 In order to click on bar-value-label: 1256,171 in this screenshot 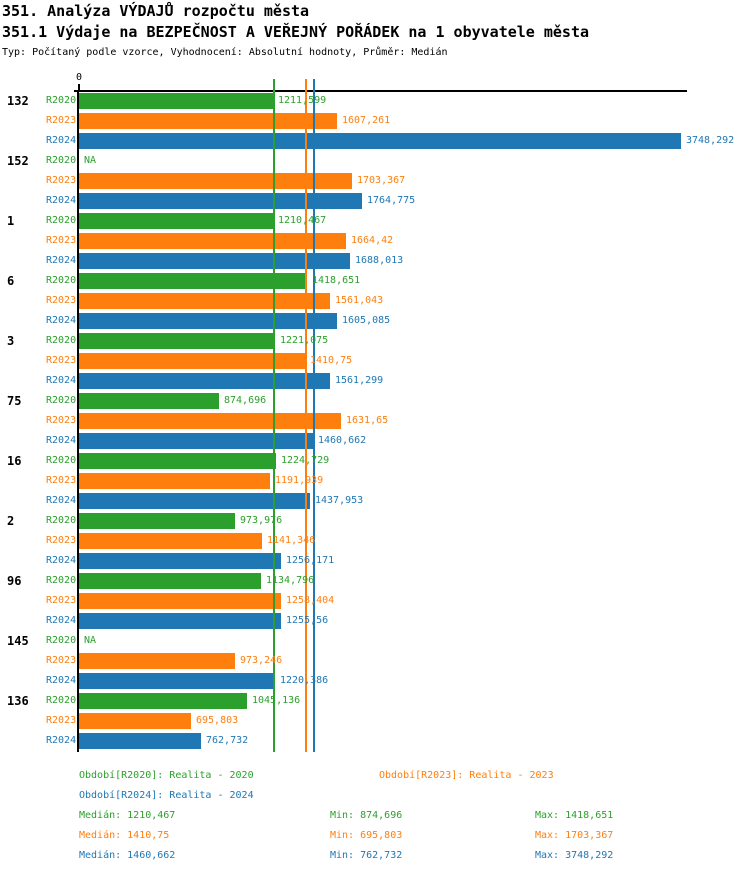, I will do `click(310, 560)`.